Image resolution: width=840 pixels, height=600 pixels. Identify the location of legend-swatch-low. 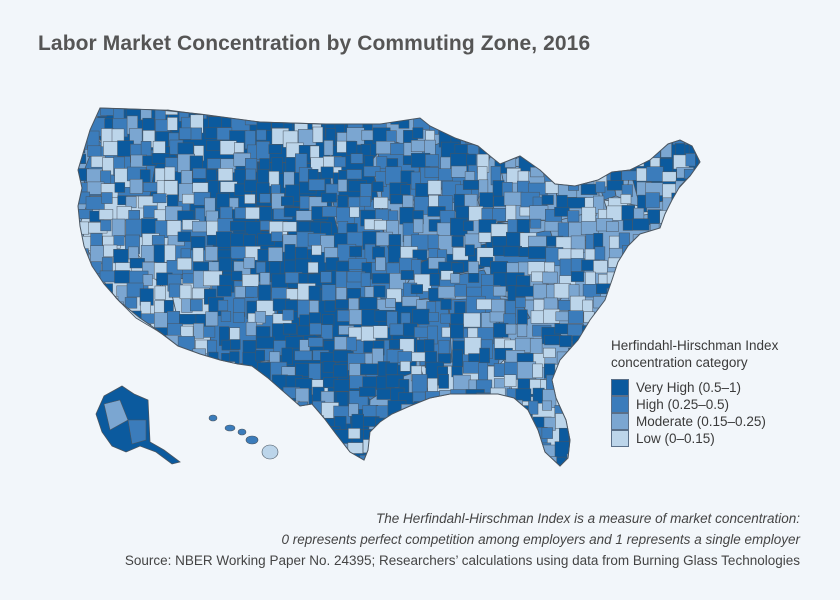
(620, 438).